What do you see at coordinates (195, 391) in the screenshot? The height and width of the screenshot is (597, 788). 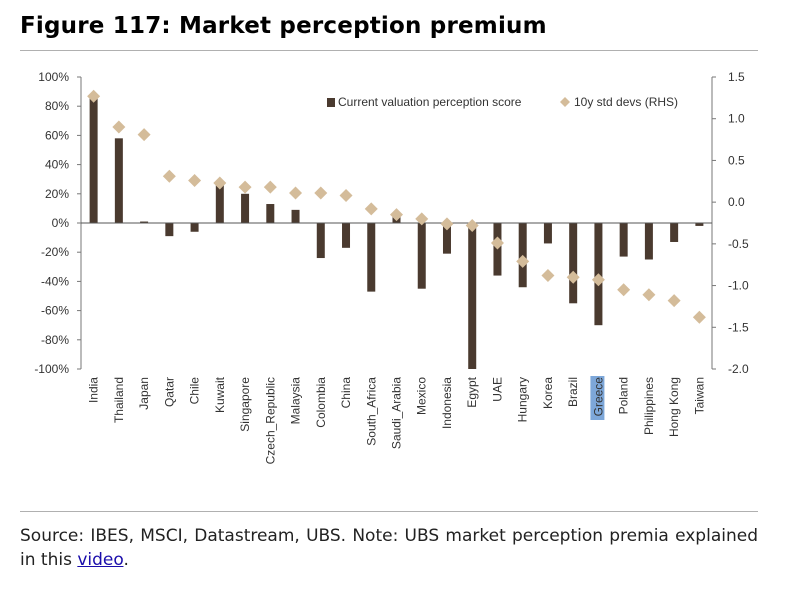 I see `x-tick-label: Chile` at bounding box center [195, 391].